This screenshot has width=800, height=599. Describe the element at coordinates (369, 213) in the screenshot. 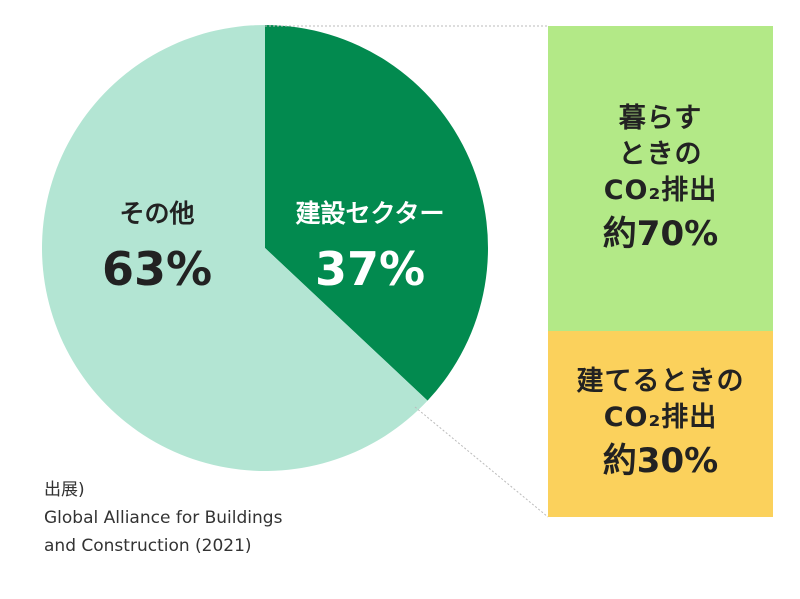

I see `slice-label-construction: 建設セクター` at that location.